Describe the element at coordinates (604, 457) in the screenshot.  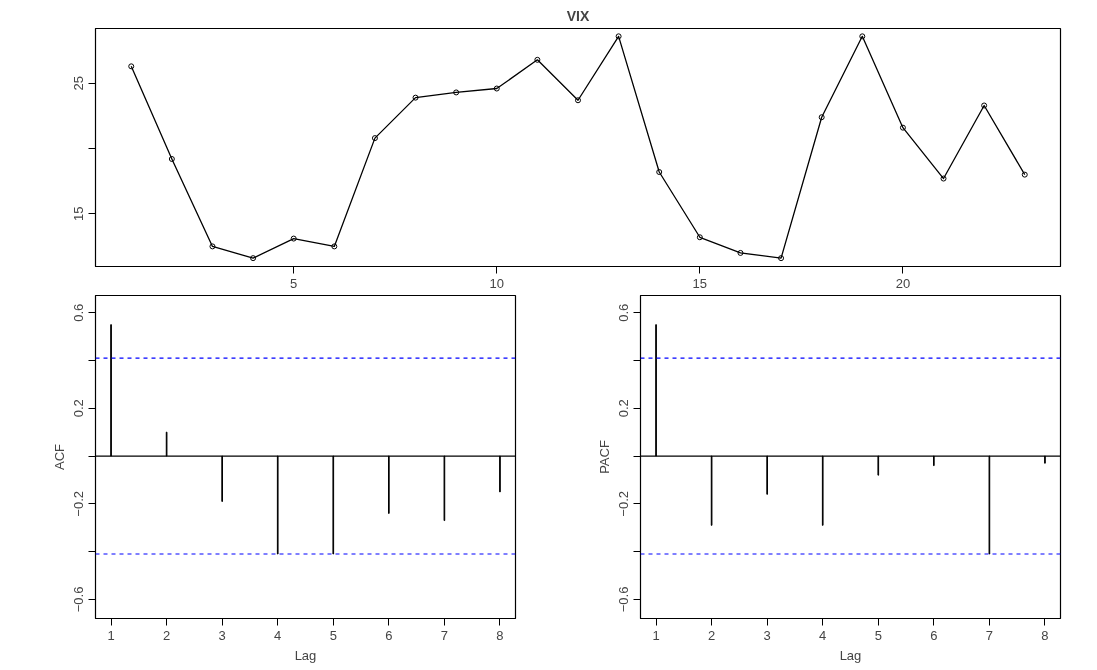
I see `y-axis-title: PACF` at that location.